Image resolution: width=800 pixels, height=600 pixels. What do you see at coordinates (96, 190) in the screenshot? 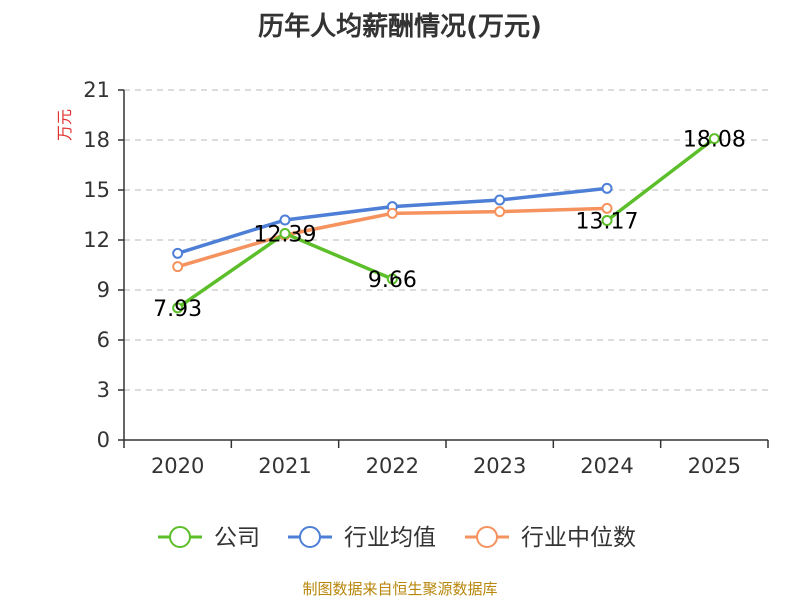
I see `y-tick-label: 15` at bounding box center [96, 190].